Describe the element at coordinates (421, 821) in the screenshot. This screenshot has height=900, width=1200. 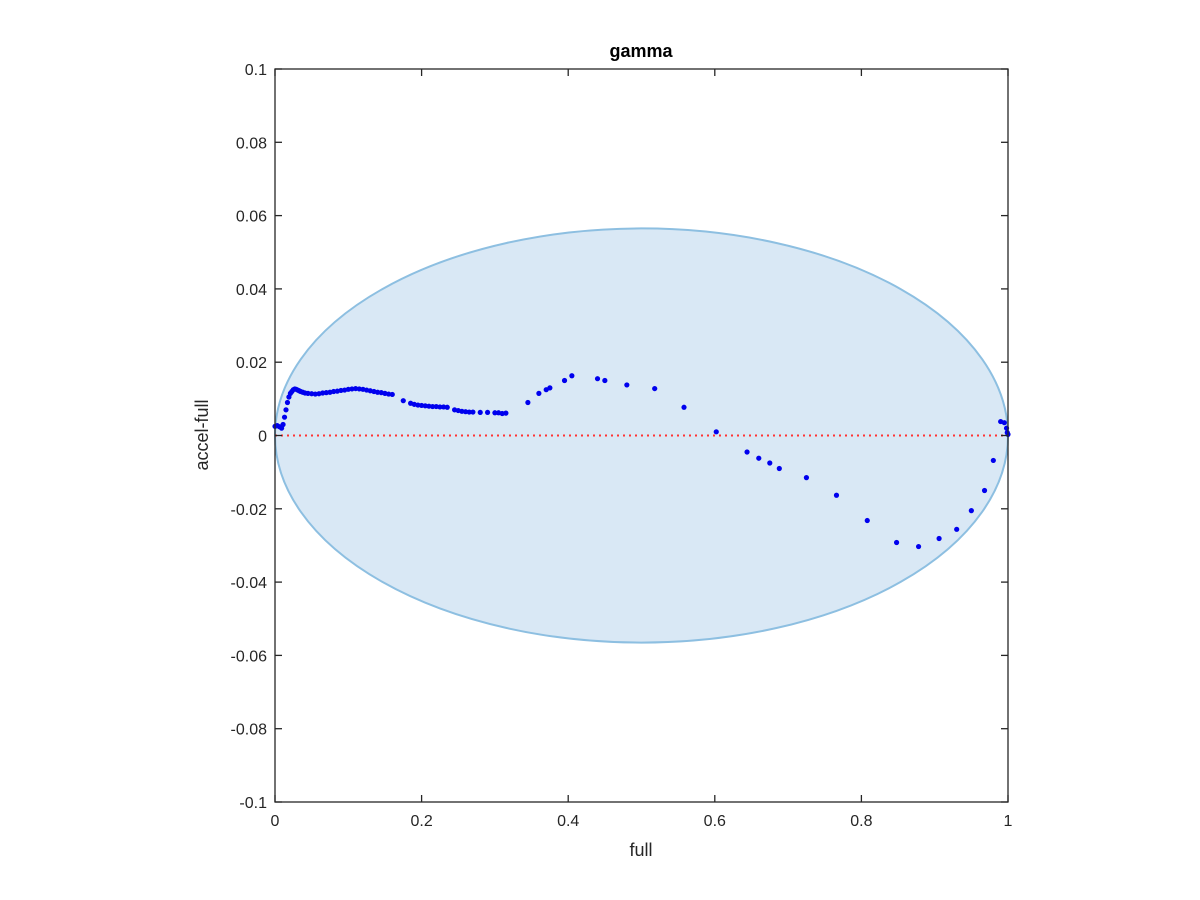
I see `x-tick-label: 0.2` at that location.